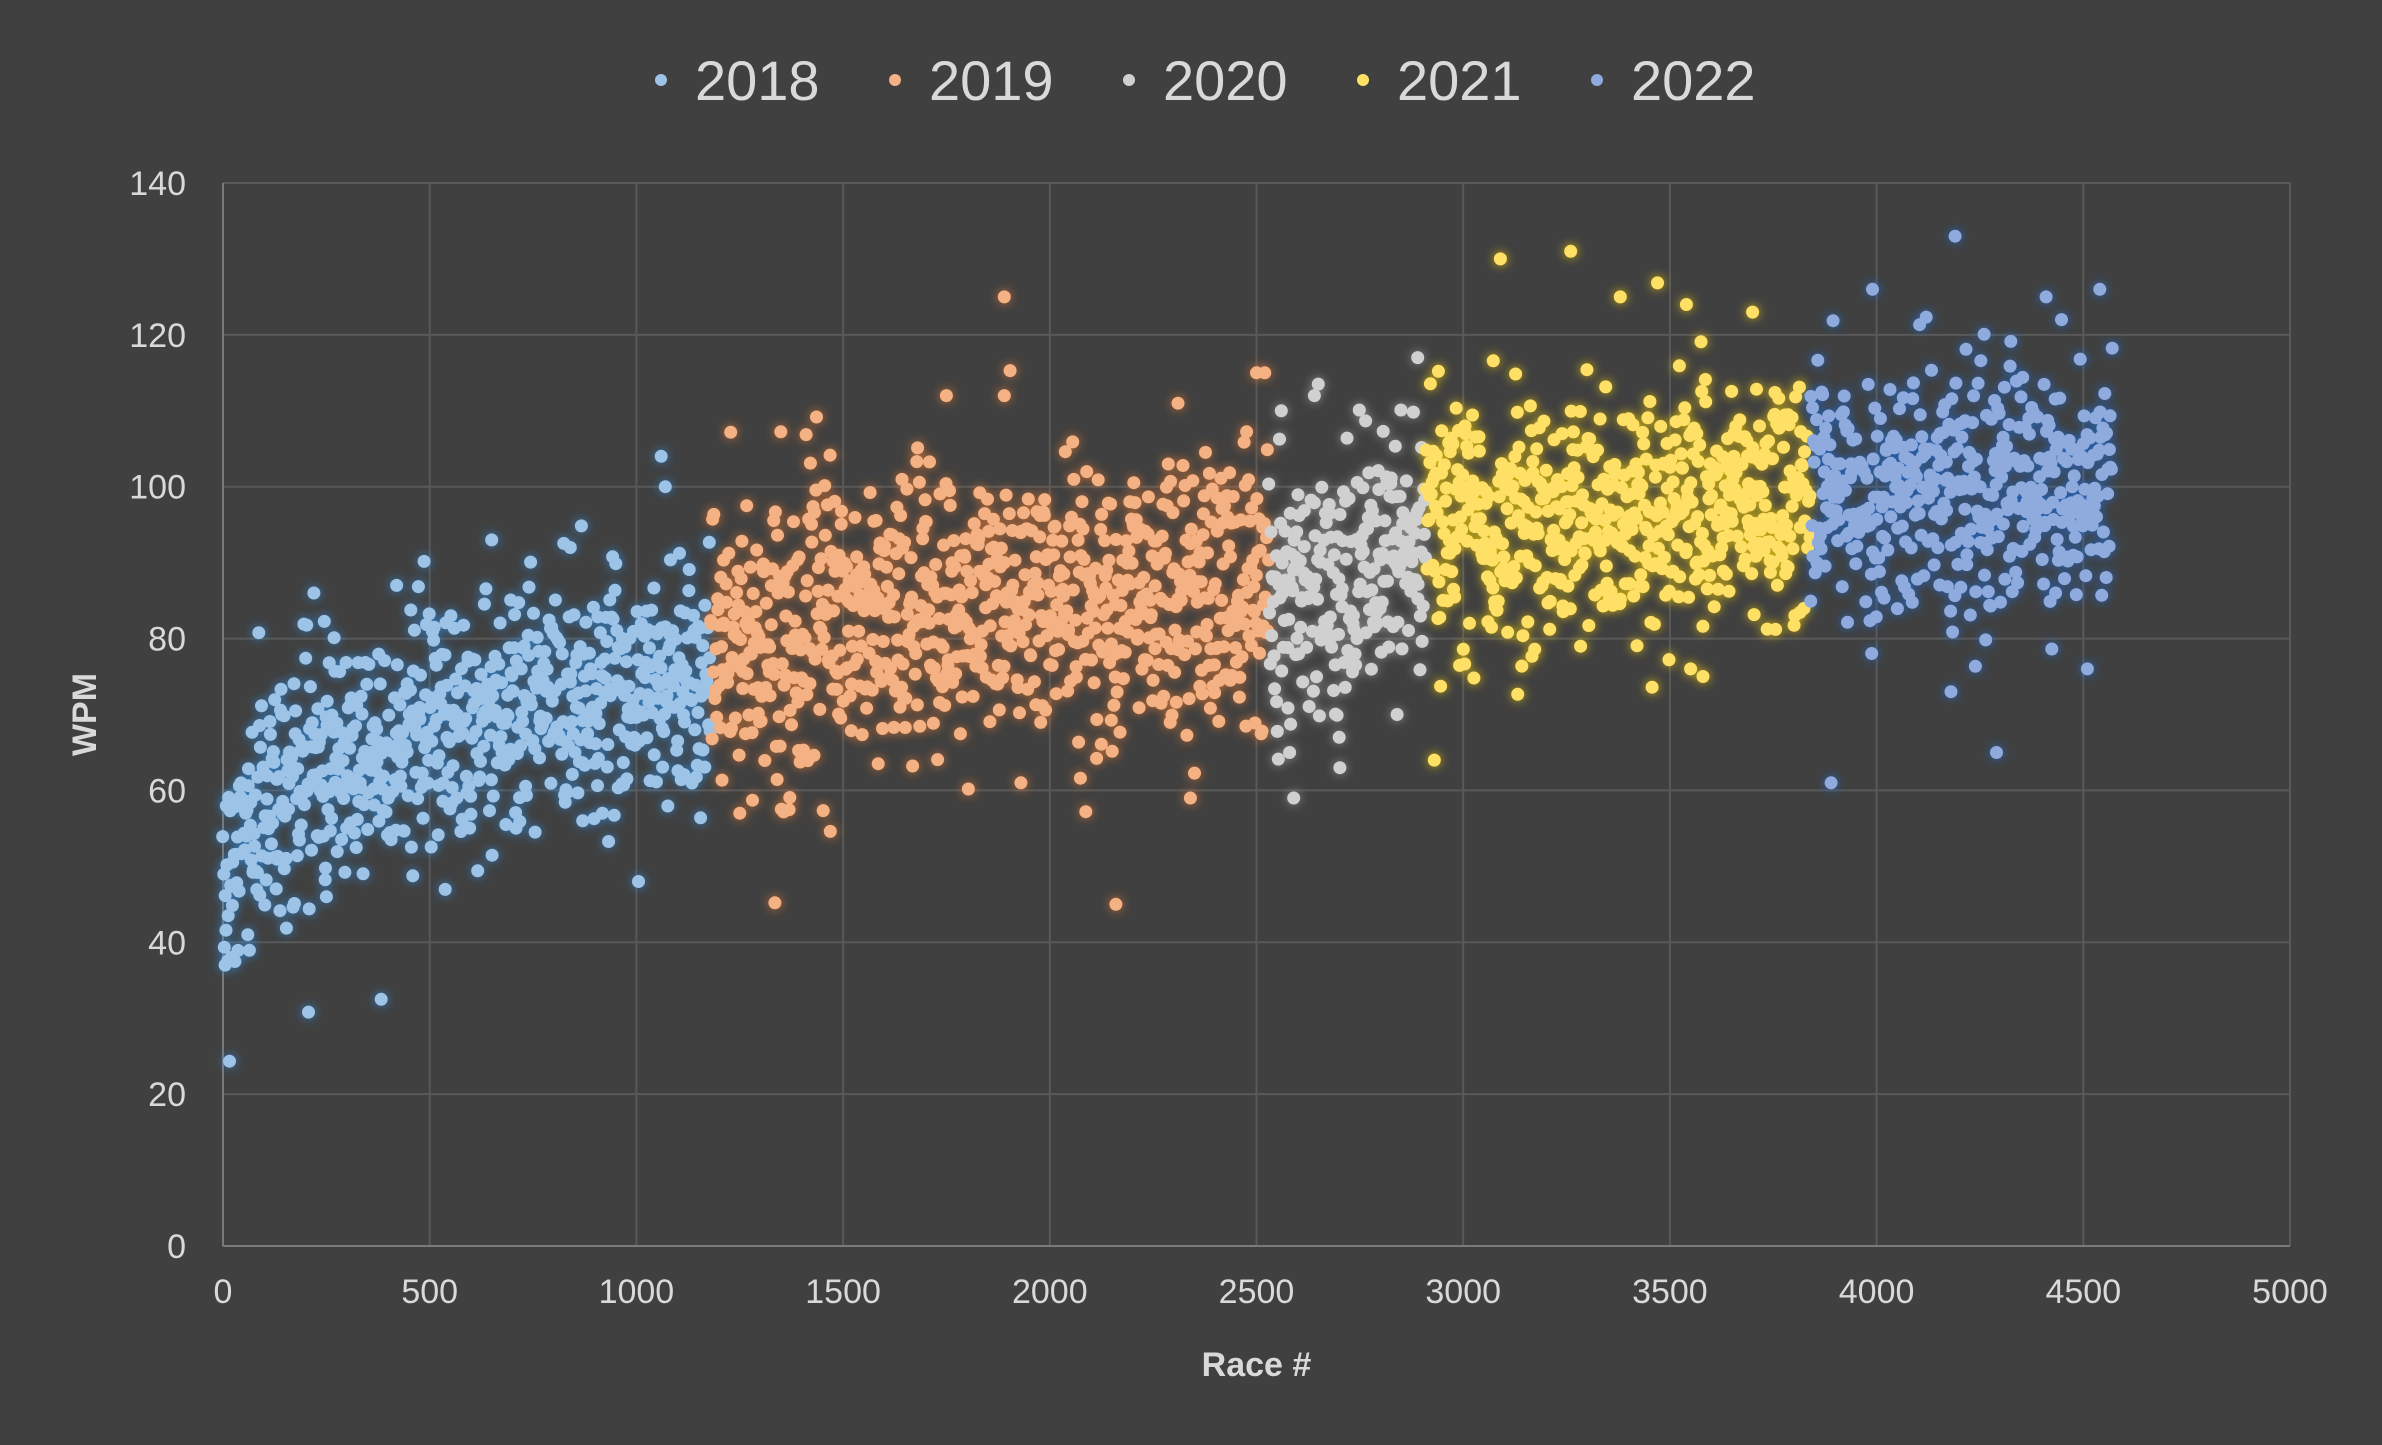 Image resolution: width=2382 pixels, height=1445 pixels. What do you see at coordinates (843, 1292) in the screenshot?
I see `x-tick-label: 1500` at bounding box center [843, 1292].